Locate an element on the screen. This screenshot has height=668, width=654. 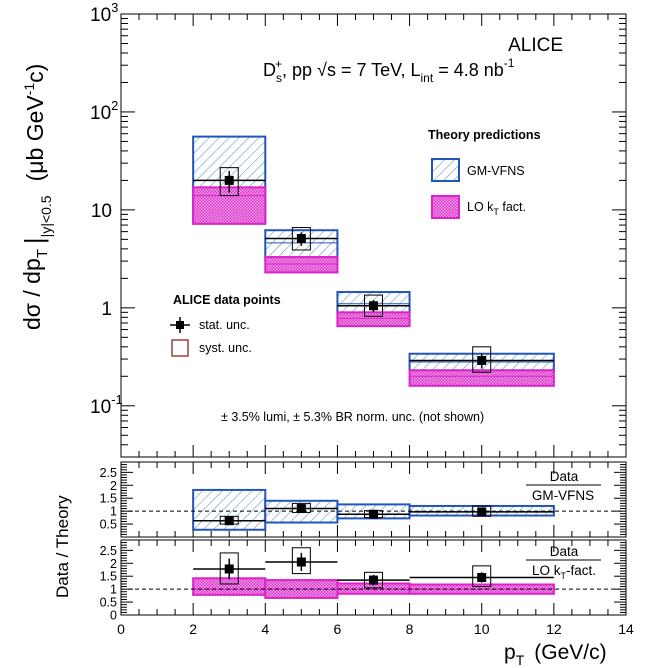
x-tick-label-3: 6 is located at coordinates (338, 629).